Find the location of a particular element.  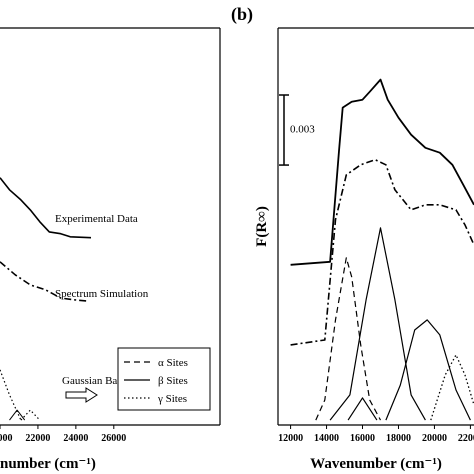

legend-label: α Sites is located at coordinates (173, 363).